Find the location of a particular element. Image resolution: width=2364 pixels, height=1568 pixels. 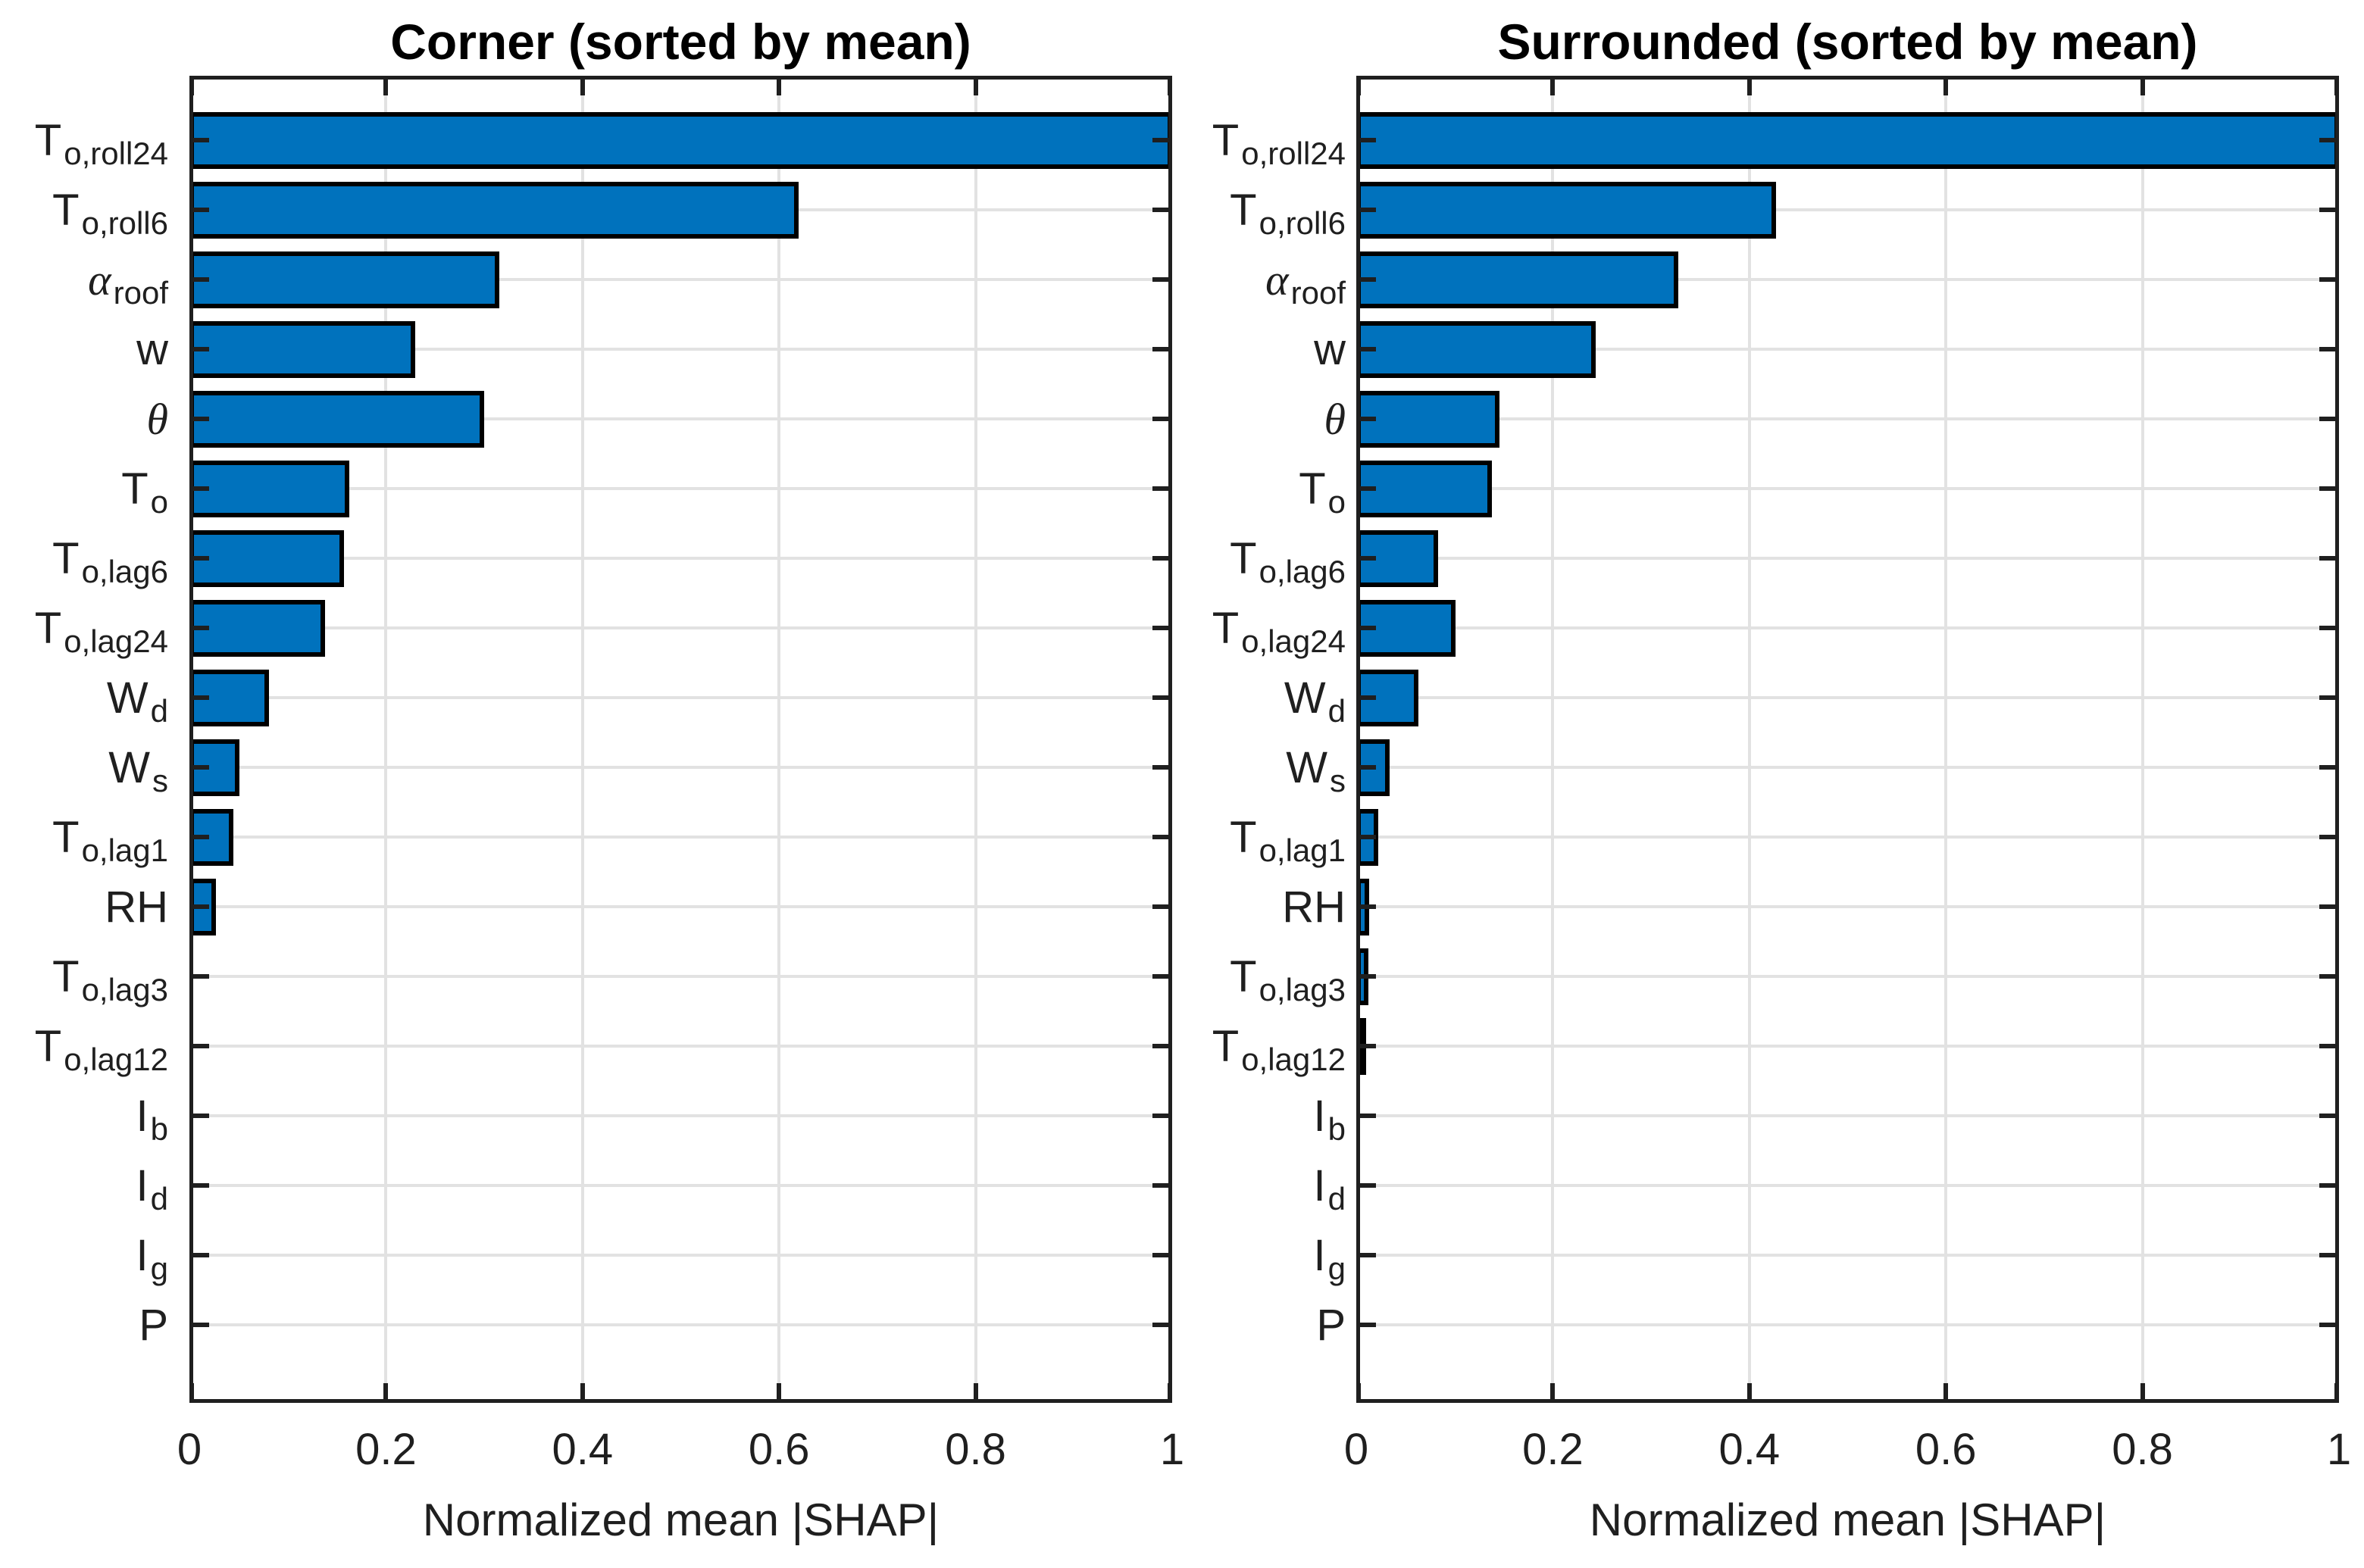

bar-T_{o,roll6} is located at coordinates (1566, 210).